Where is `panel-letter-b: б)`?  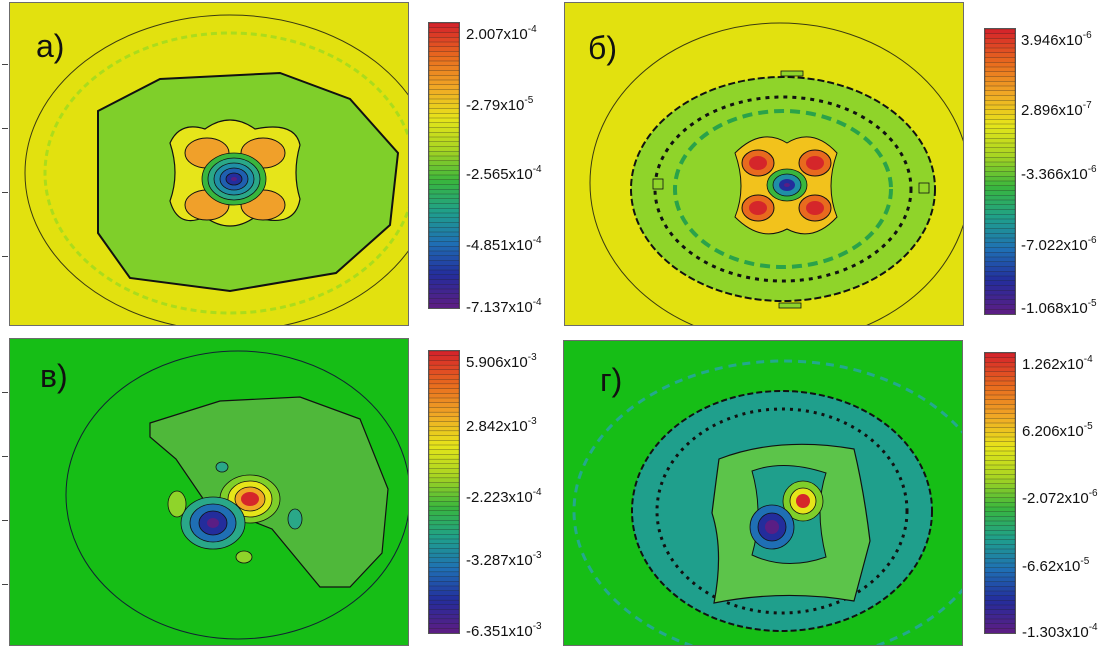 panel-letter-b: б) is located at coordinates (602, 48).